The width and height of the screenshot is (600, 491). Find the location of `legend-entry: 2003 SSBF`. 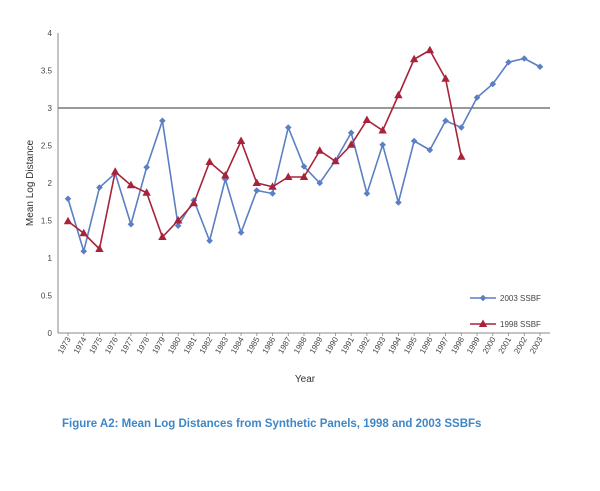

legend-entry: 2003 SSBF is located at coordinates (505, 298).